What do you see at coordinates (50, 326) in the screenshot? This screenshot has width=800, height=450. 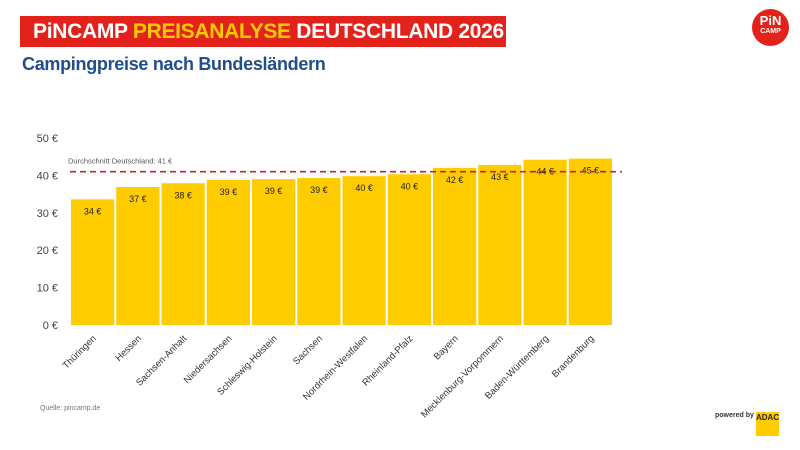 I see `y-tick-label: 0 €` at bounding box center [50, 326].